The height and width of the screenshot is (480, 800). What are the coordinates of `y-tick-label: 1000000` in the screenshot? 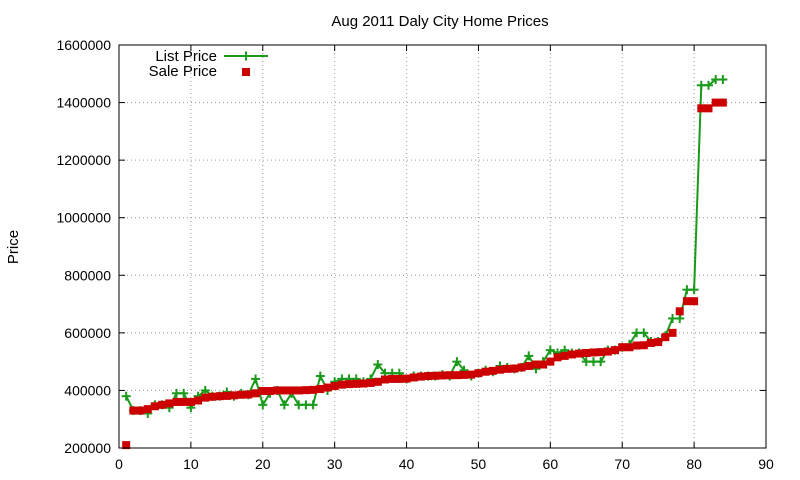 It's located at (83, 218).